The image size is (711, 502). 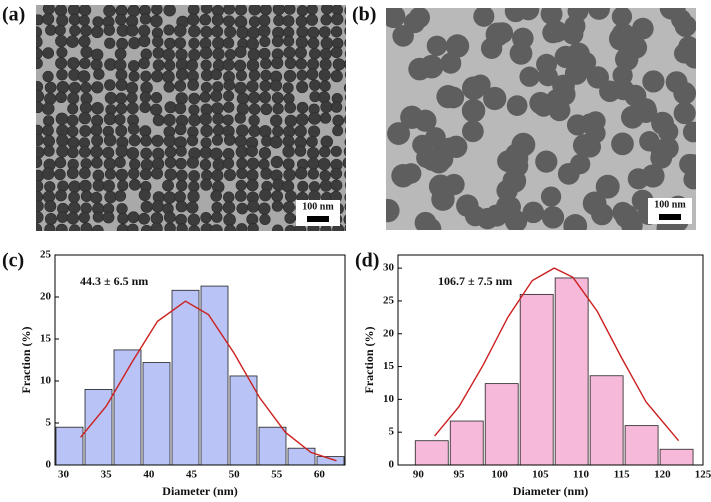 I want to click on x-tick-label: 45, so click(x=192, y=475).